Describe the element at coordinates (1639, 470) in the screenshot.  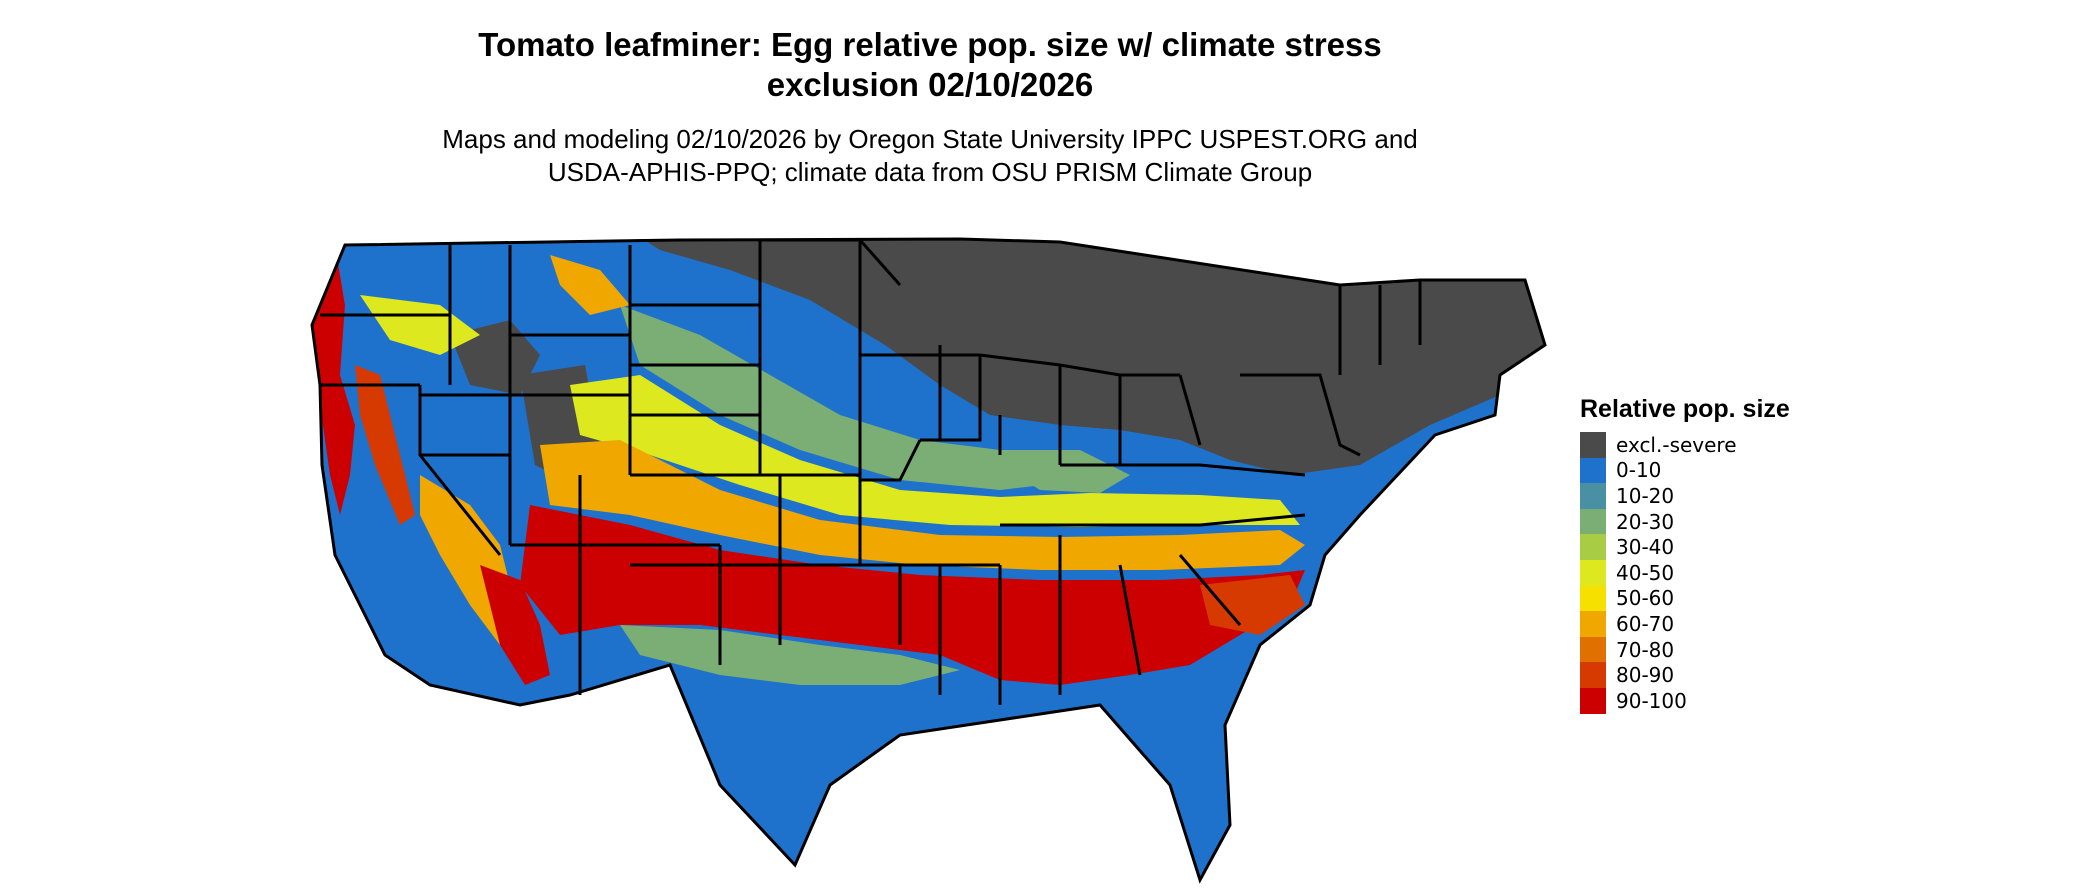
I see `legend-label: 0-10` at that location.